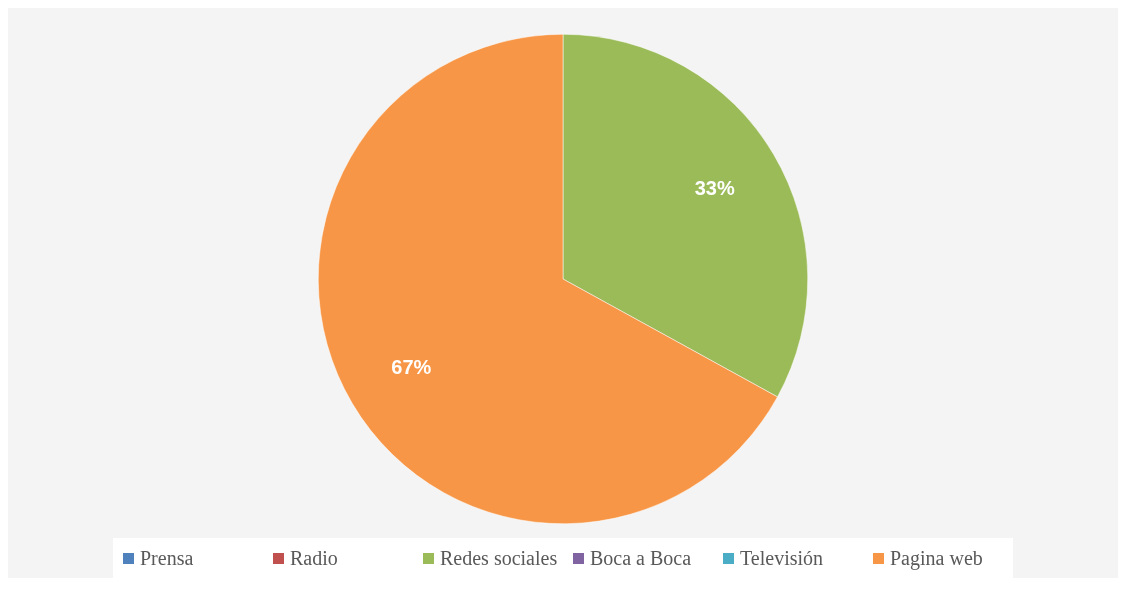 This screenshot has height=612, width=1126. What do you see at coordinates (314, 558) in the screenshot?
I see `legend-label: Radio` at bounding box center [314, 558].